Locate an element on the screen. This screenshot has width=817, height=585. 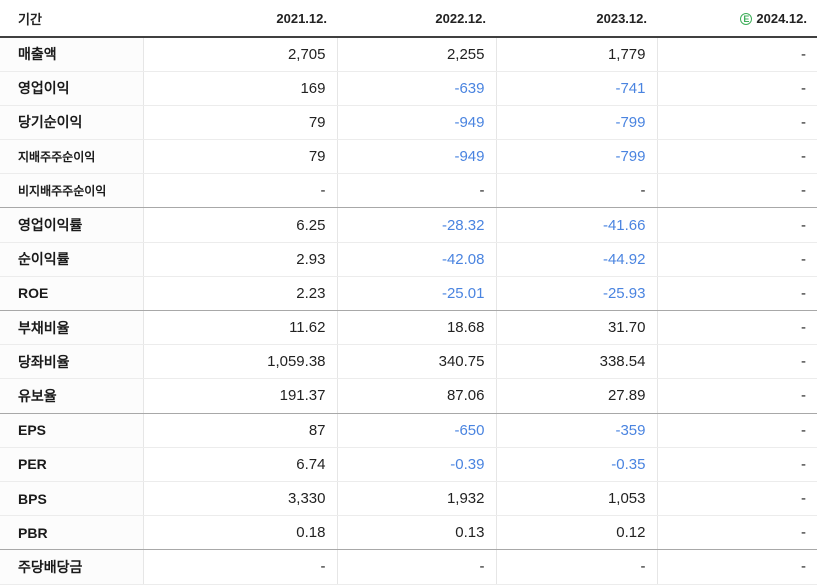
header-year-label: 2024.12. is located at coordinates (781, 18).